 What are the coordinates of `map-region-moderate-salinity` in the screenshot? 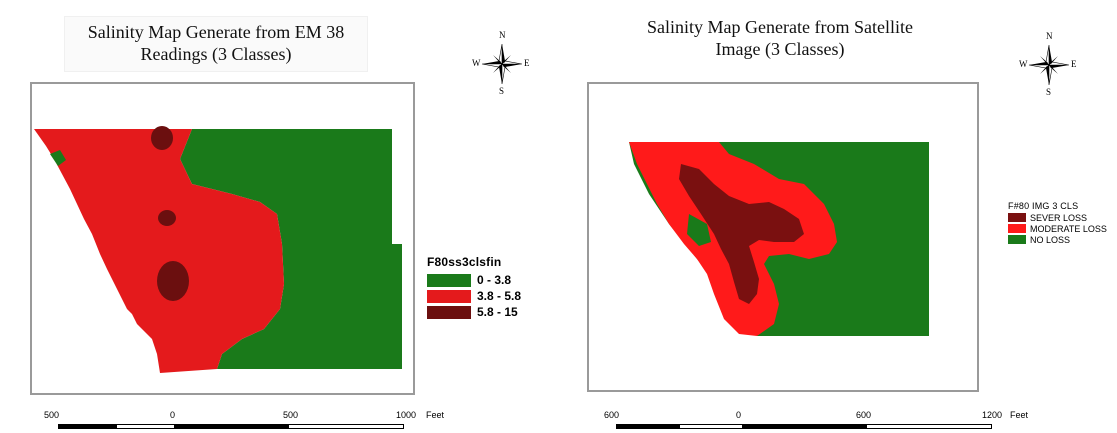 It's located at (159, 251).